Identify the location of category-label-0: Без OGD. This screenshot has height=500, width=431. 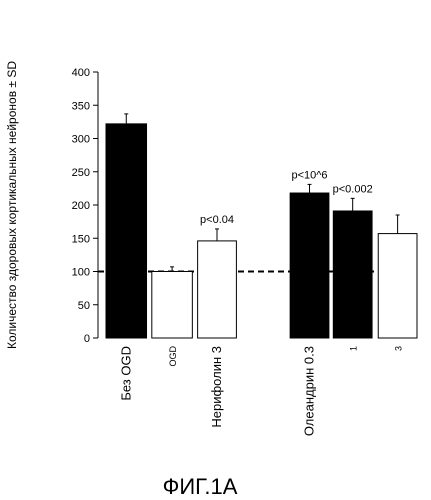
(125, 373).